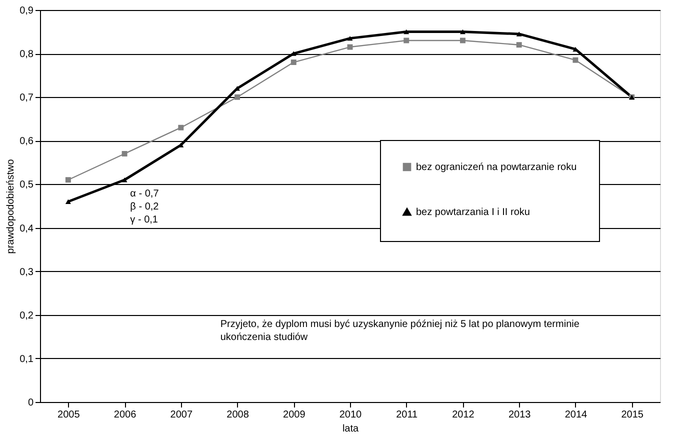  I want to click on annotation: Przyjeto, że dyplom musi być uzyskanynie później niż 5 lat po planowym terminie ukończenia studiów, so click(400, 331).